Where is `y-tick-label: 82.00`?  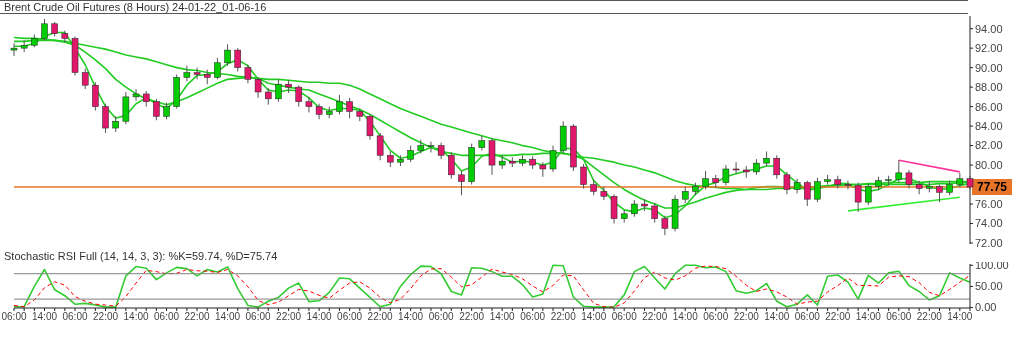 y-tick-label: 82.00 is located at coordinates (989, 145).